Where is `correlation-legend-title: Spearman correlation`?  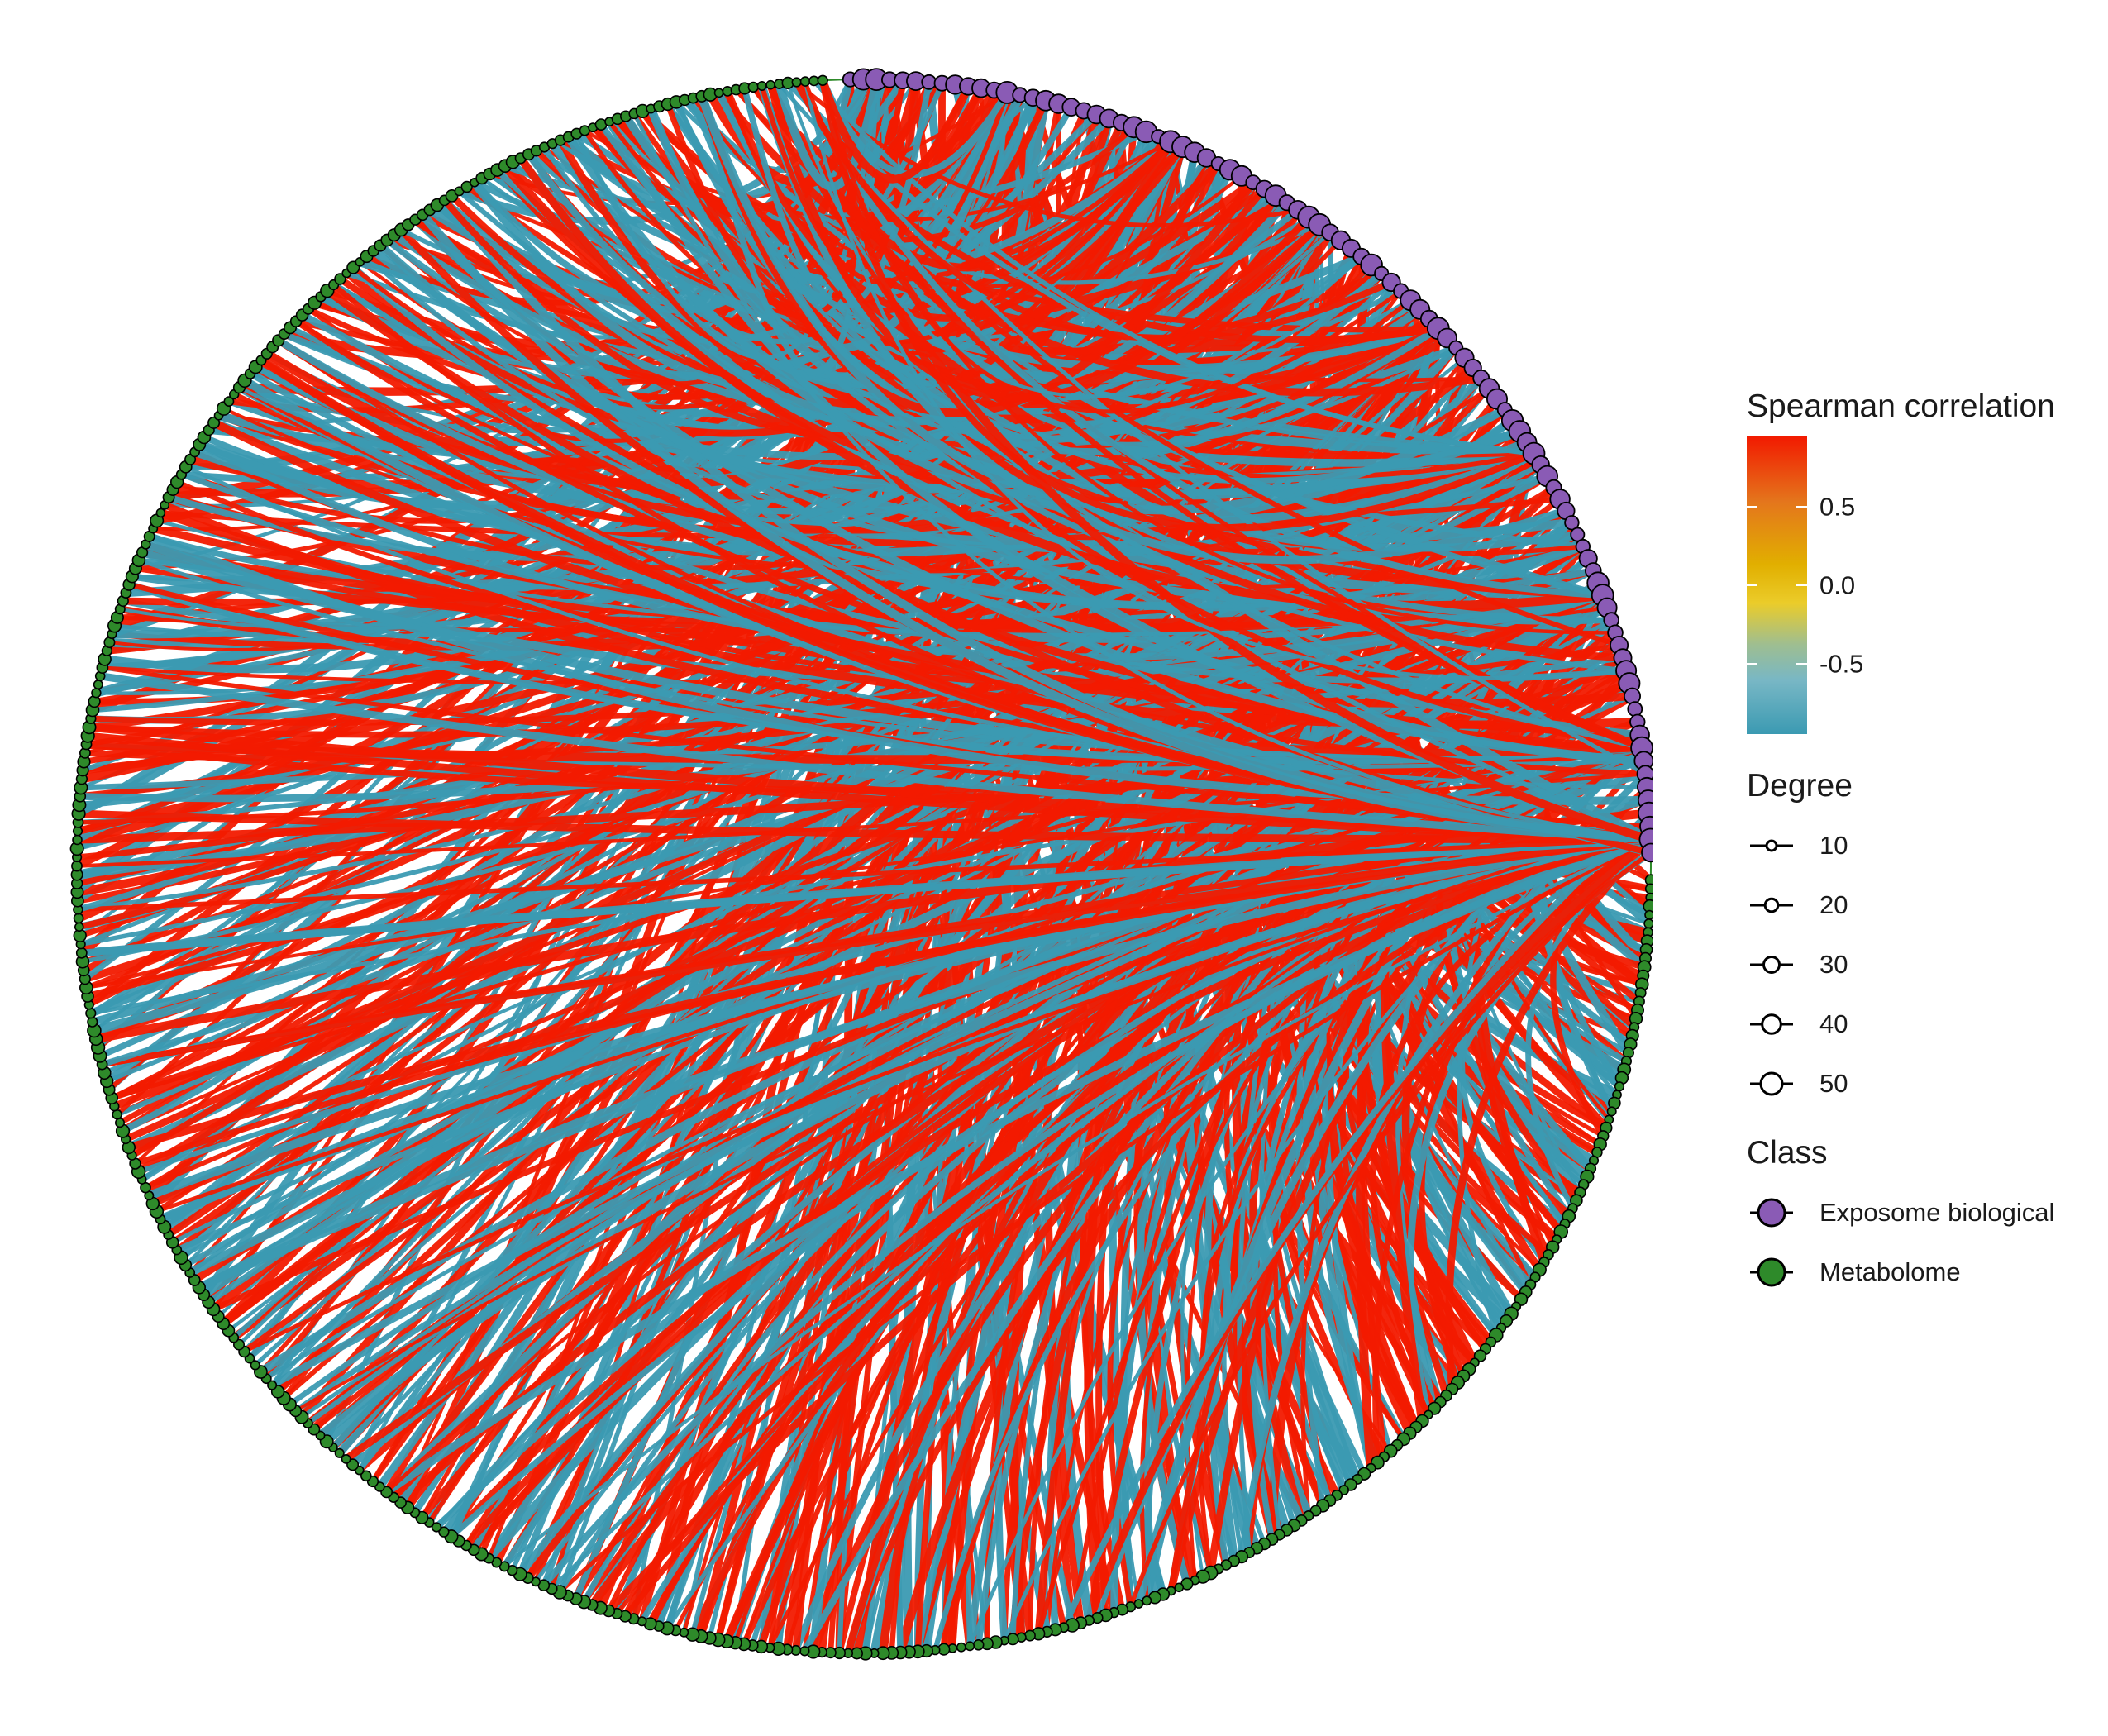 correlation-legend-title: Spearman correlation is located at coordinates (1901, 406).